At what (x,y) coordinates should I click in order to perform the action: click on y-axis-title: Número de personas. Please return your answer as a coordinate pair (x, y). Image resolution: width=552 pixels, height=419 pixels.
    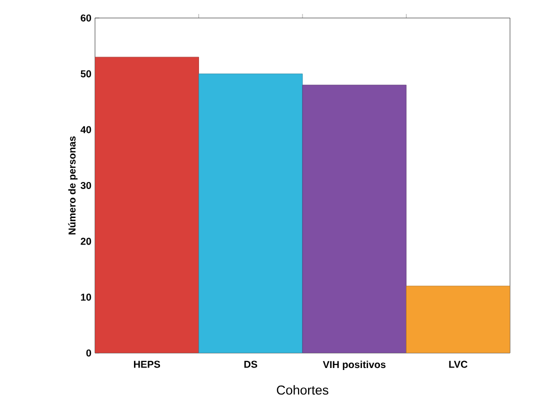
    Looking at the image, I should click on (73, 185).